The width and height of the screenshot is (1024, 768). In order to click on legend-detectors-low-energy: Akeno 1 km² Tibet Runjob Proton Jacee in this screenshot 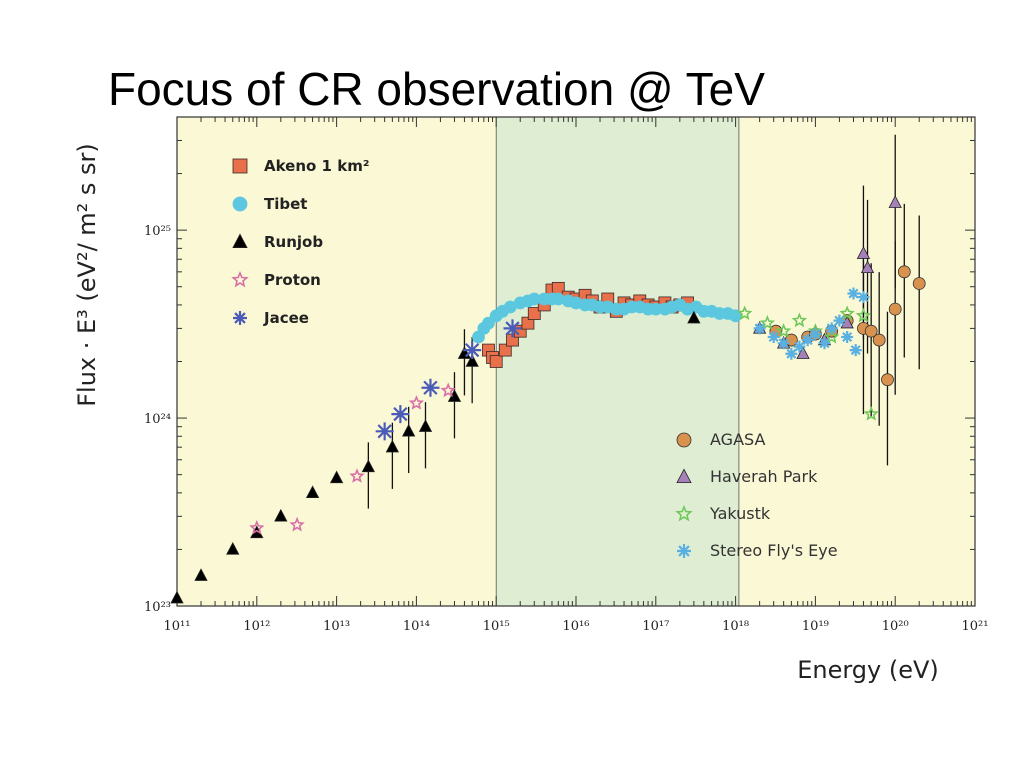, I will do `click(300, 242)`.